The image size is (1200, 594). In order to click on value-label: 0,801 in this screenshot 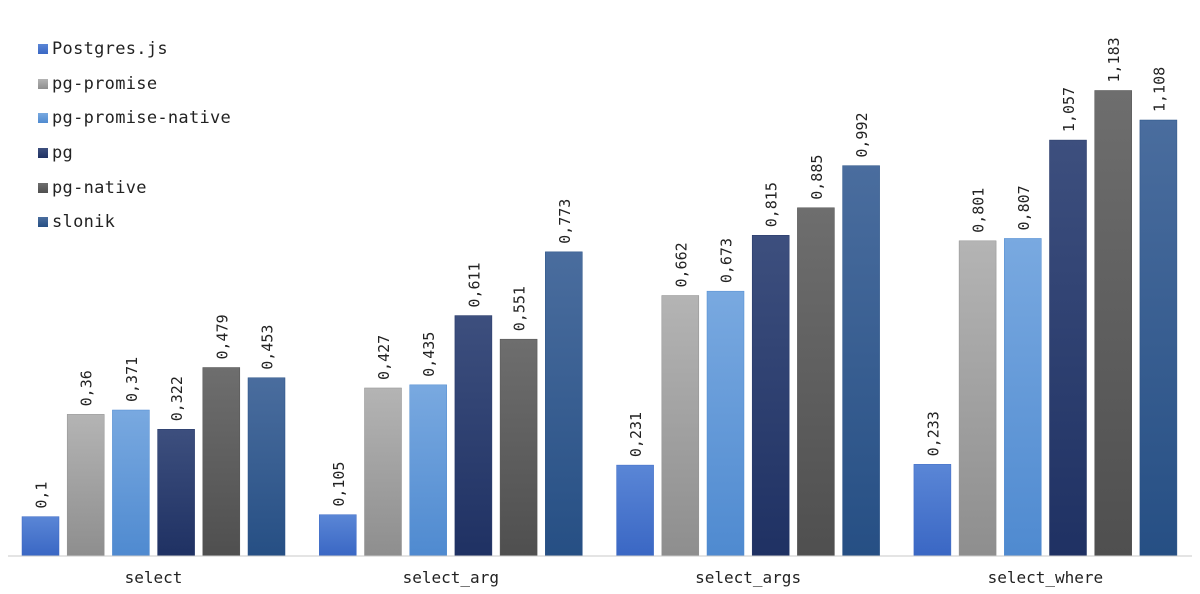, I will do `click(979, 210)`.